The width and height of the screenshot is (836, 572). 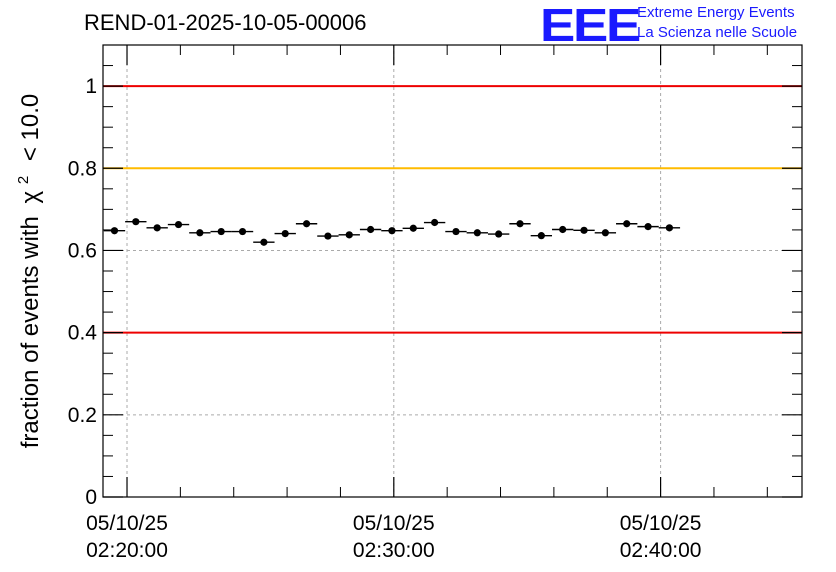 What do you see at coordinates (82, 168) in the screenshot?
I see `y-tick-label: 0.8` at bounding box center [82, 168].